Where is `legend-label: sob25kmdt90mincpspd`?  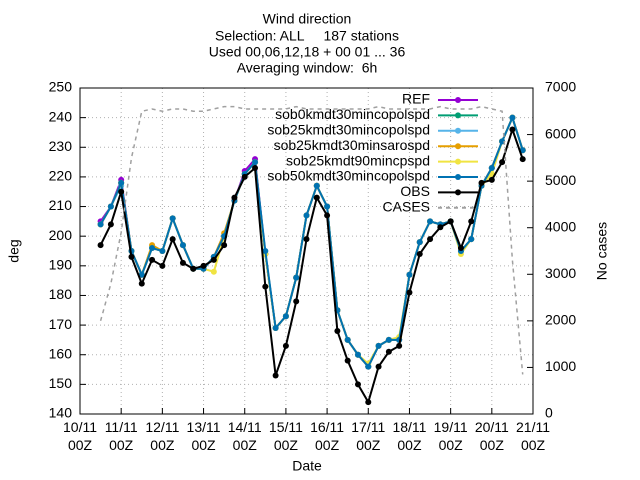
legend-label: sob25kmdt90mincpspd is located at coordinates (358, 160).